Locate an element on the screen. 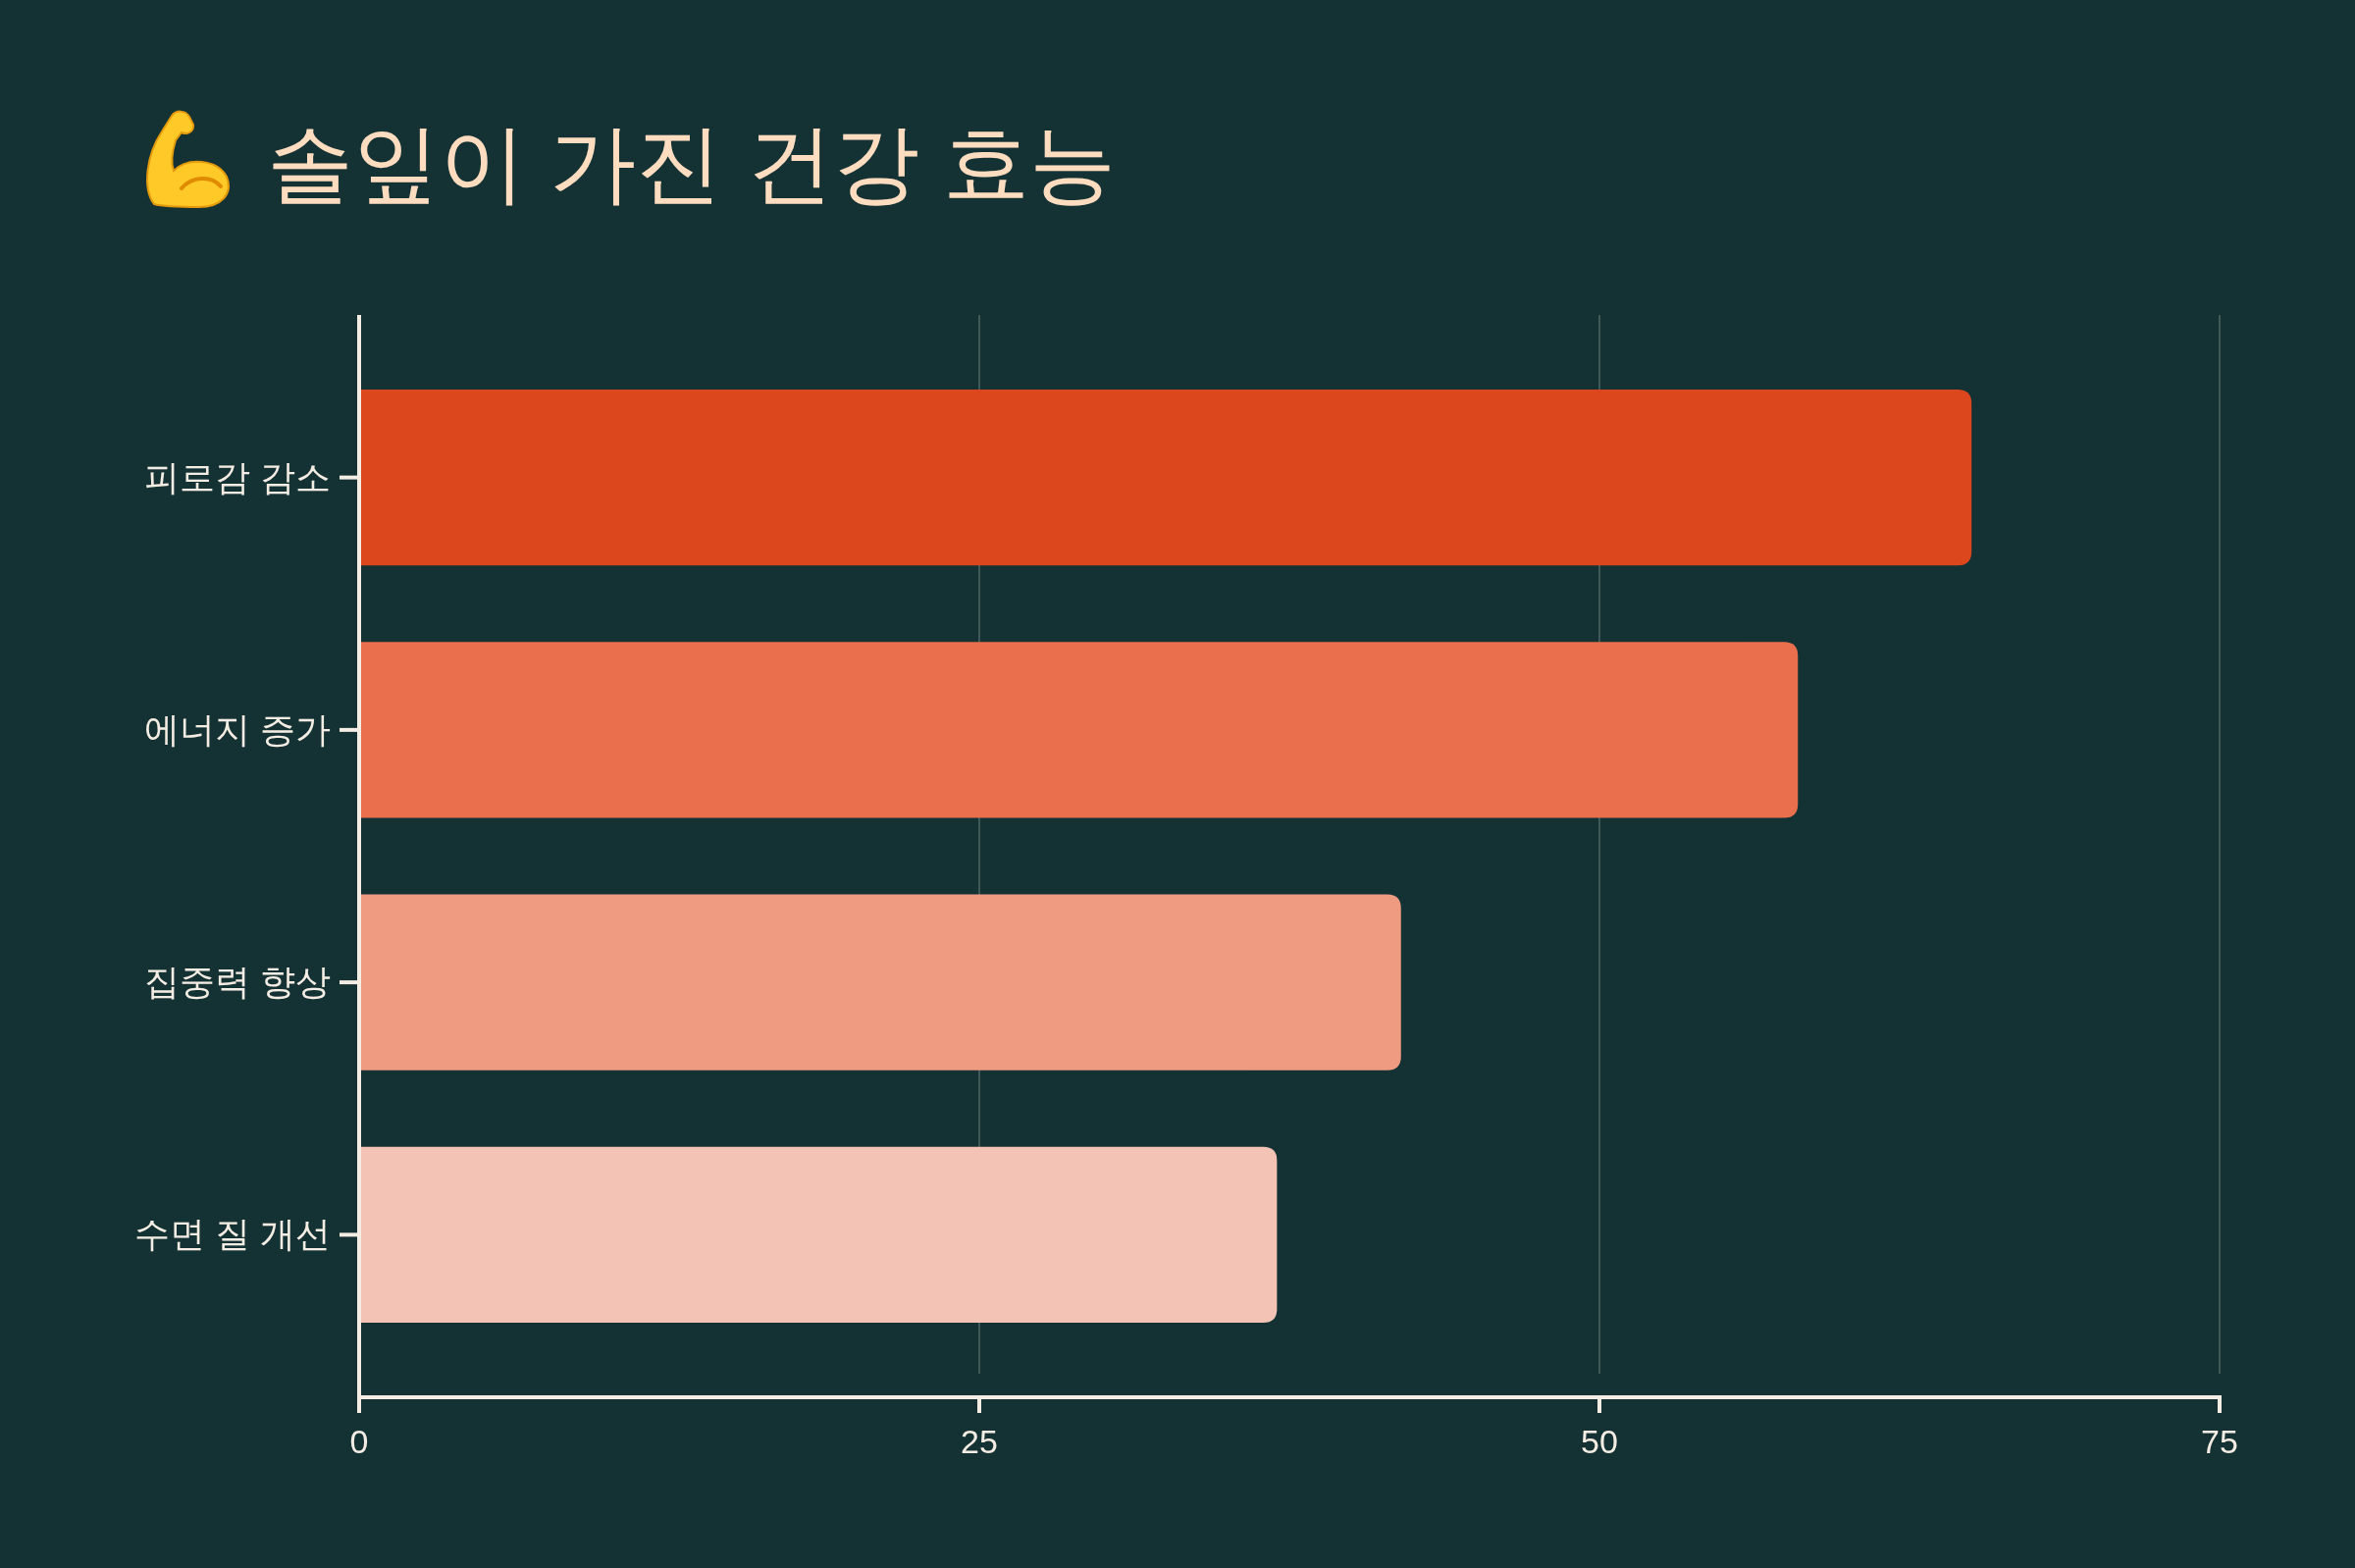  chart-title: 솔잎이 가진 건강 효능 is located at coordinates (692, 163).